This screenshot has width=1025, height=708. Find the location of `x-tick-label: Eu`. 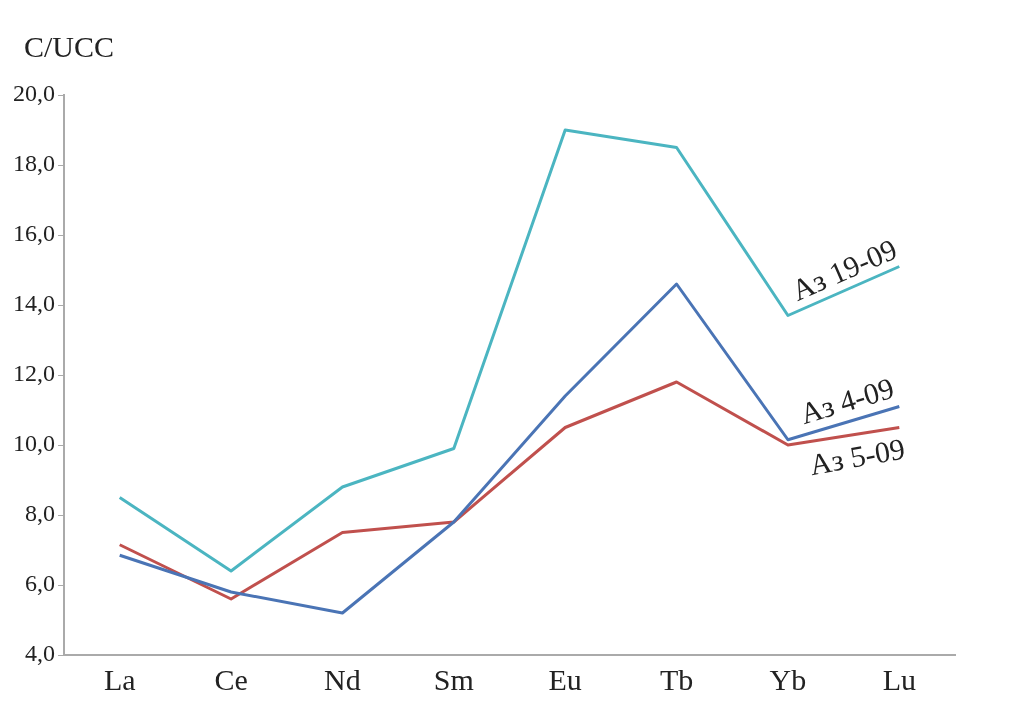

x-tick-label: Eu is located at coordinates (565, 679).